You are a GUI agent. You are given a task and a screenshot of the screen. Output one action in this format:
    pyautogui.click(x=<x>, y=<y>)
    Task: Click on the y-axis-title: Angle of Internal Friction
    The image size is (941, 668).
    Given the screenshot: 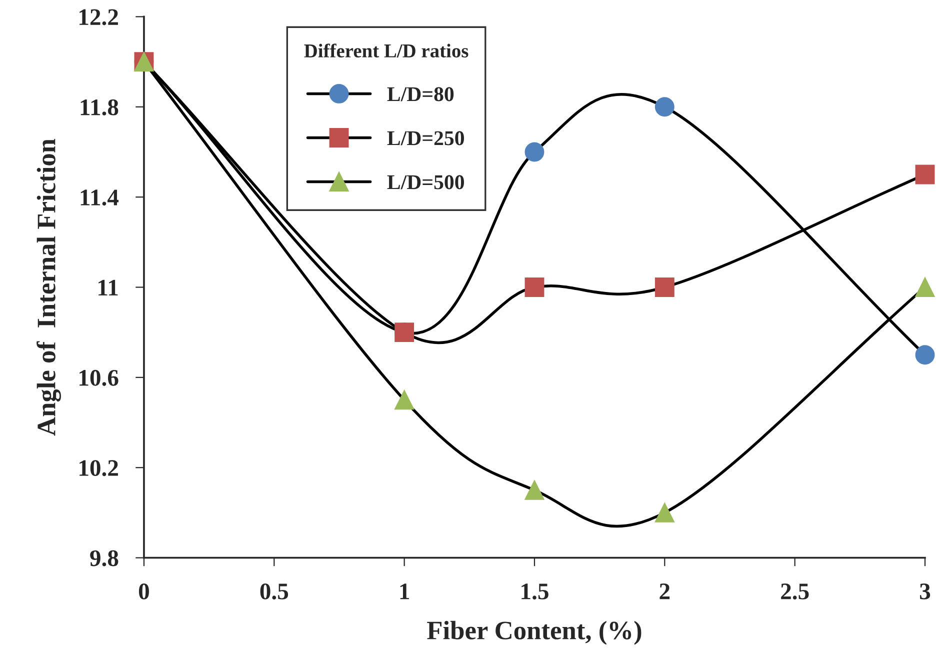 What is the action you would take?
    pyautogui.click(x=48, y=287)
    